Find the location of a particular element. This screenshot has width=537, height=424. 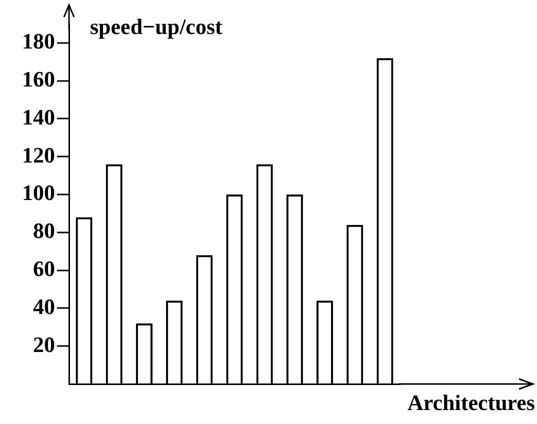

y-tick-label: 180 is located at coordinates (38, 41).